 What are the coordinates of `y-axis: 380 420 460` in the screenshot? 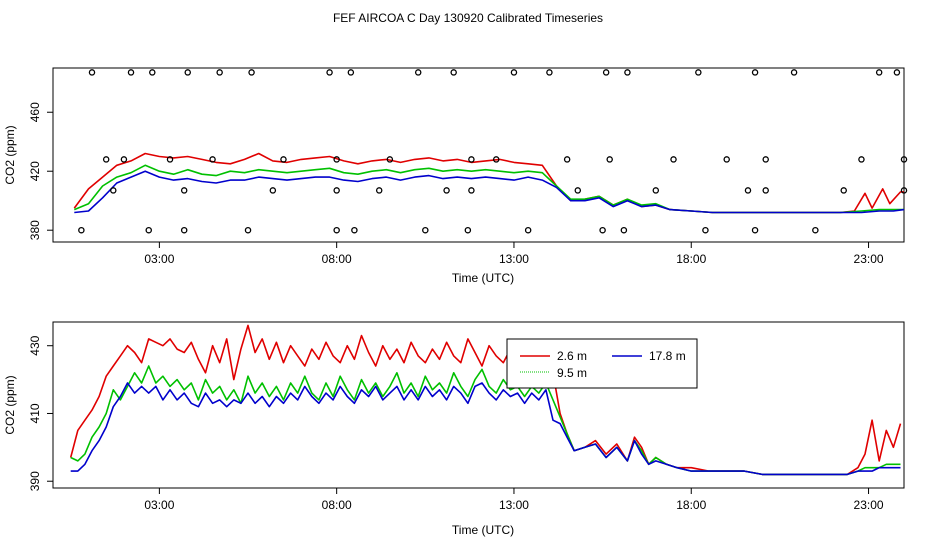 It's located at (40, 171).